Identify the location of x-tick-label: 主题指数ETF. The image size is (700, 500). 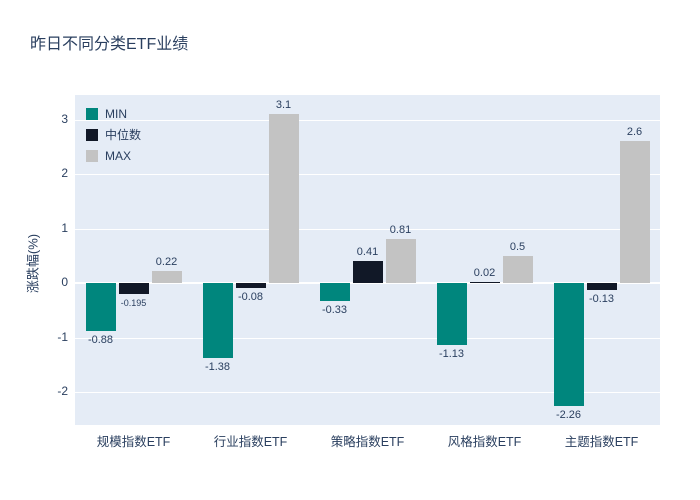
(601, 442).